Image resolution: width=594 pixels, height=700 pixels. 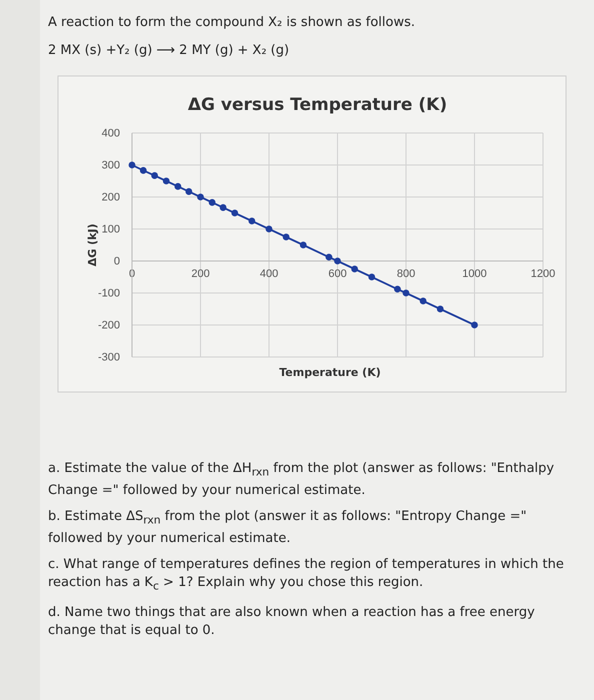 I want to click on x-tick-label: 400, so click(x=269, y=274).